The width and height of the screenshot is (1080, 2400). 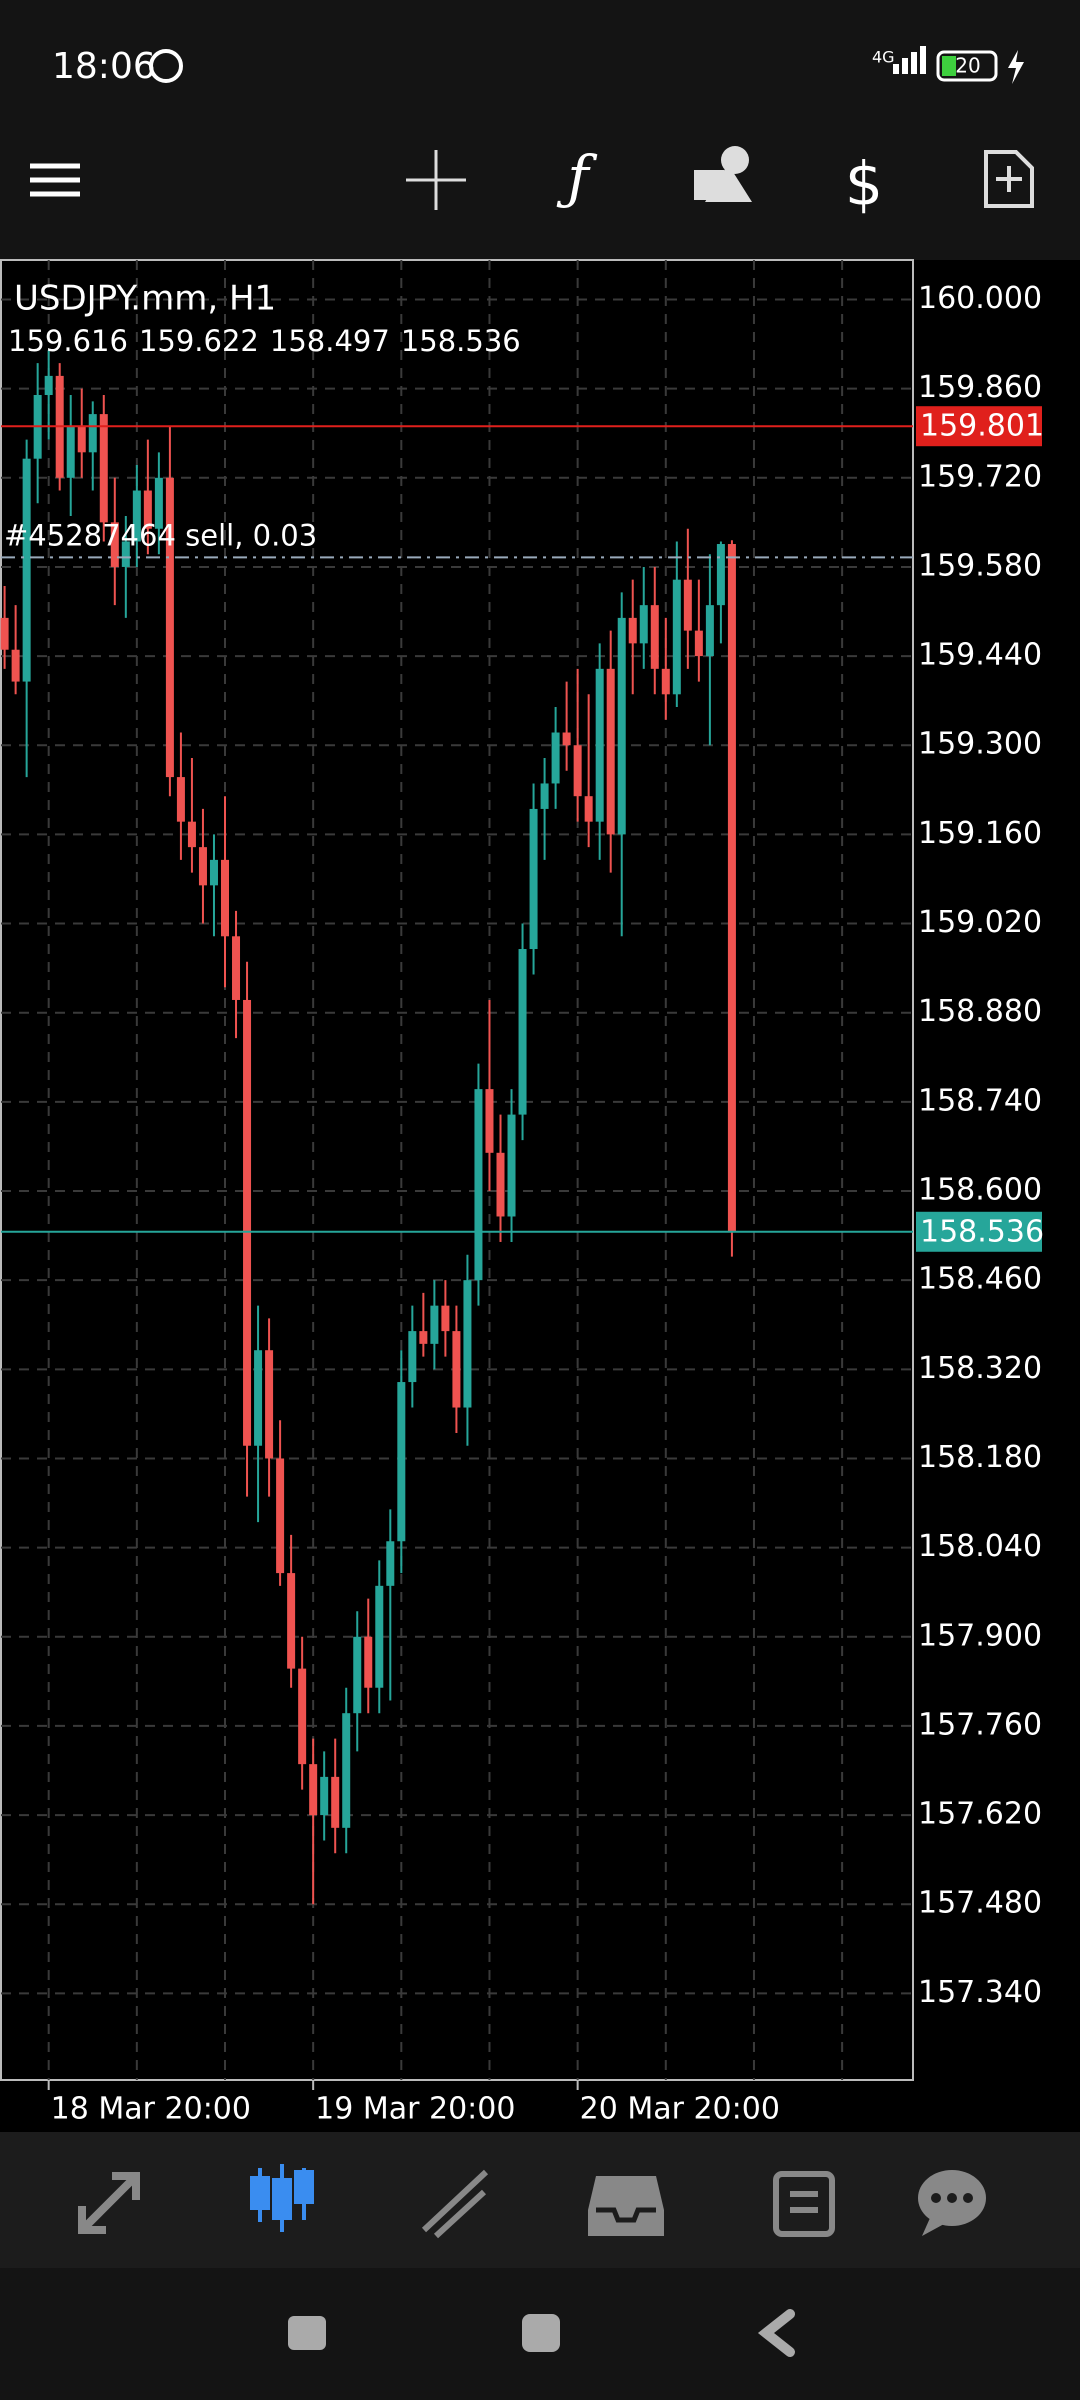 What do you see at coordinates (980, 1546) in the screenshot?
I see `y-tick-label: 158.040` at bounding box center [980, 1546].